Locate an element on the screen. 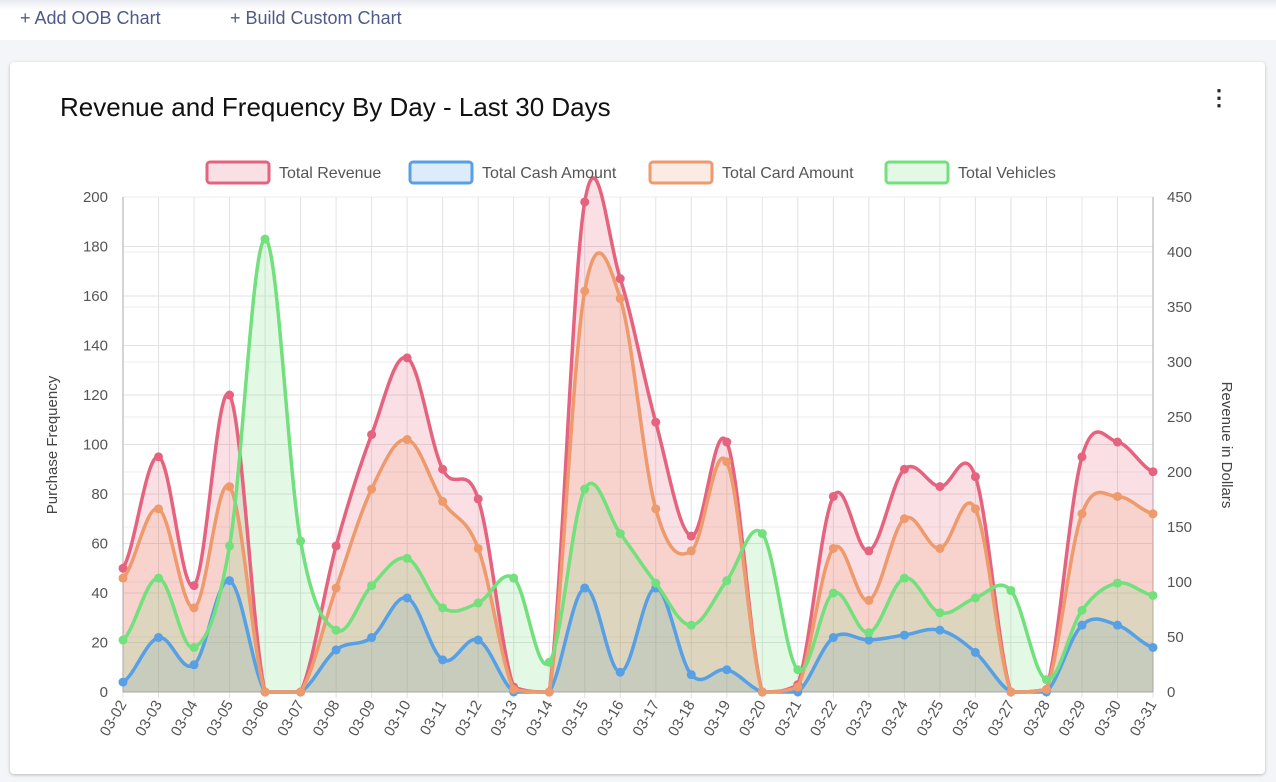  y2-tick-label: 150 is located at coordinates (1179, 527).